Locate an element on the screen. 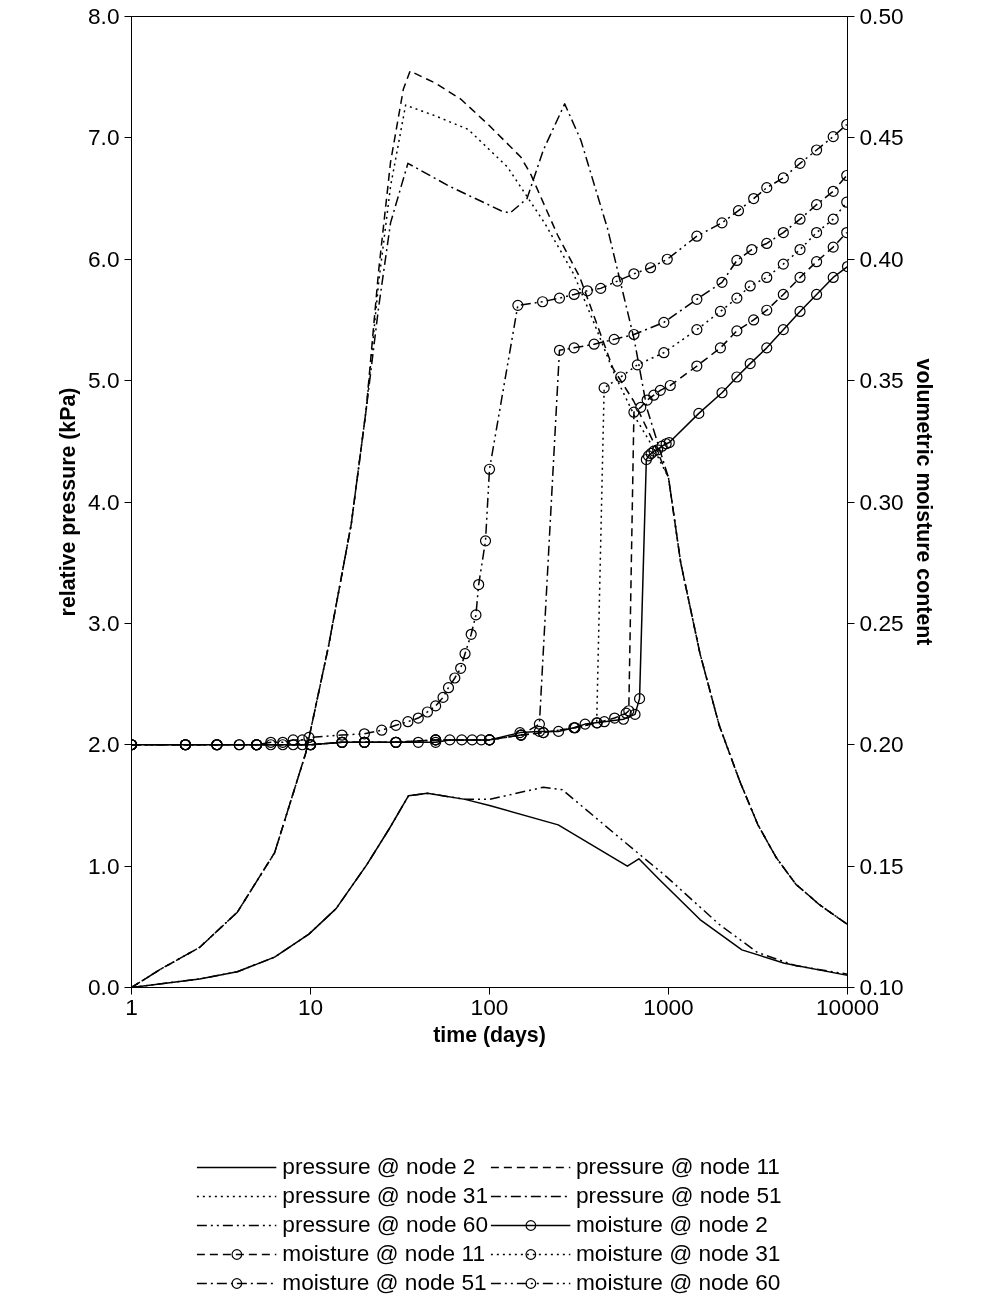 This screenshot has width=987, height=1306. legend-label: moisture @ node 51 is located at coordinates (384, 1282).